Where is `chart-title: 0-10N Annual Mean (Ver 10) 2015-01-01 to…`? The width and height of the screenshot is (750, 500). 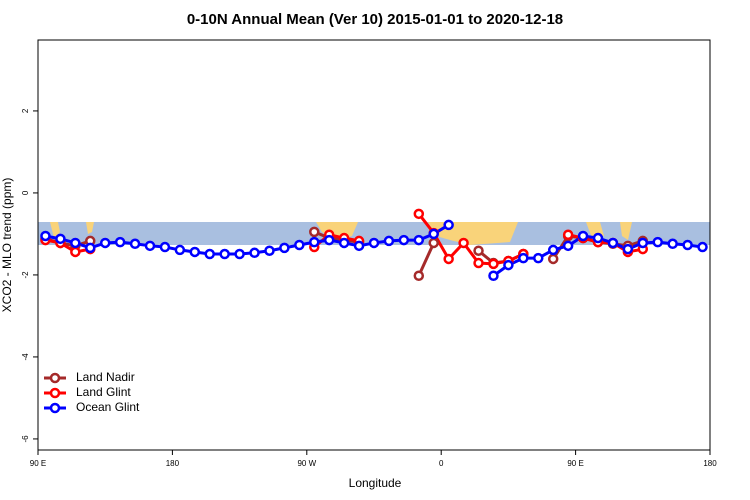 chart-title: 0-10N Annual Mean (Ver 10) 2015-01-01 to… is located at coordinates (375, 19).